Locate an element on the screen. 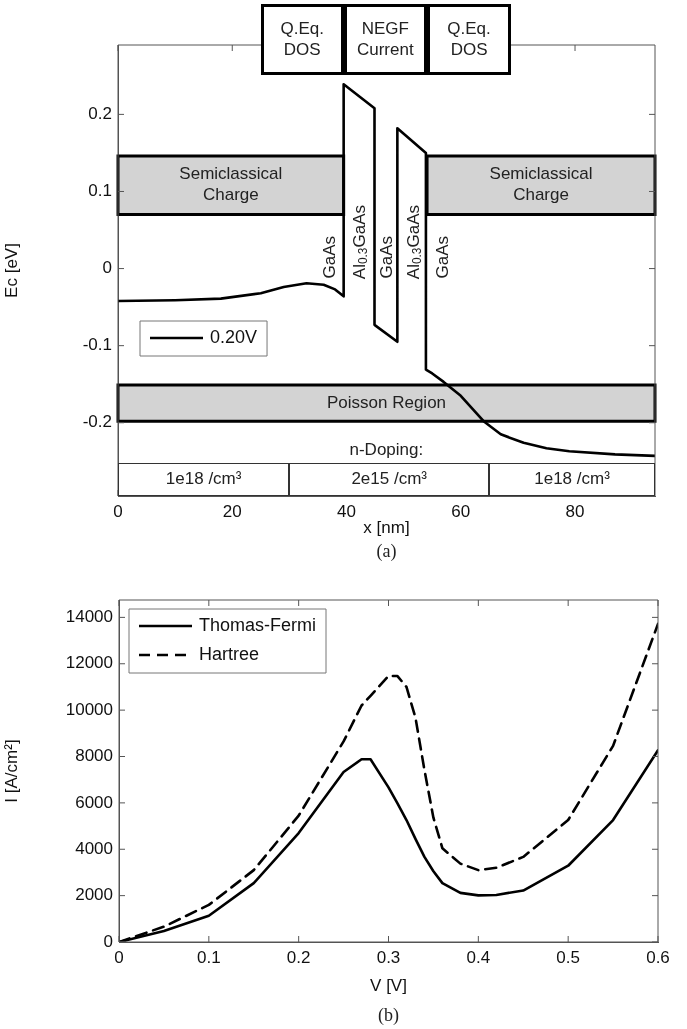 Image resolution: width=687 pixels, height=1029 pixels. y-tick-label: 8000 is located at coordinates (94, 756).